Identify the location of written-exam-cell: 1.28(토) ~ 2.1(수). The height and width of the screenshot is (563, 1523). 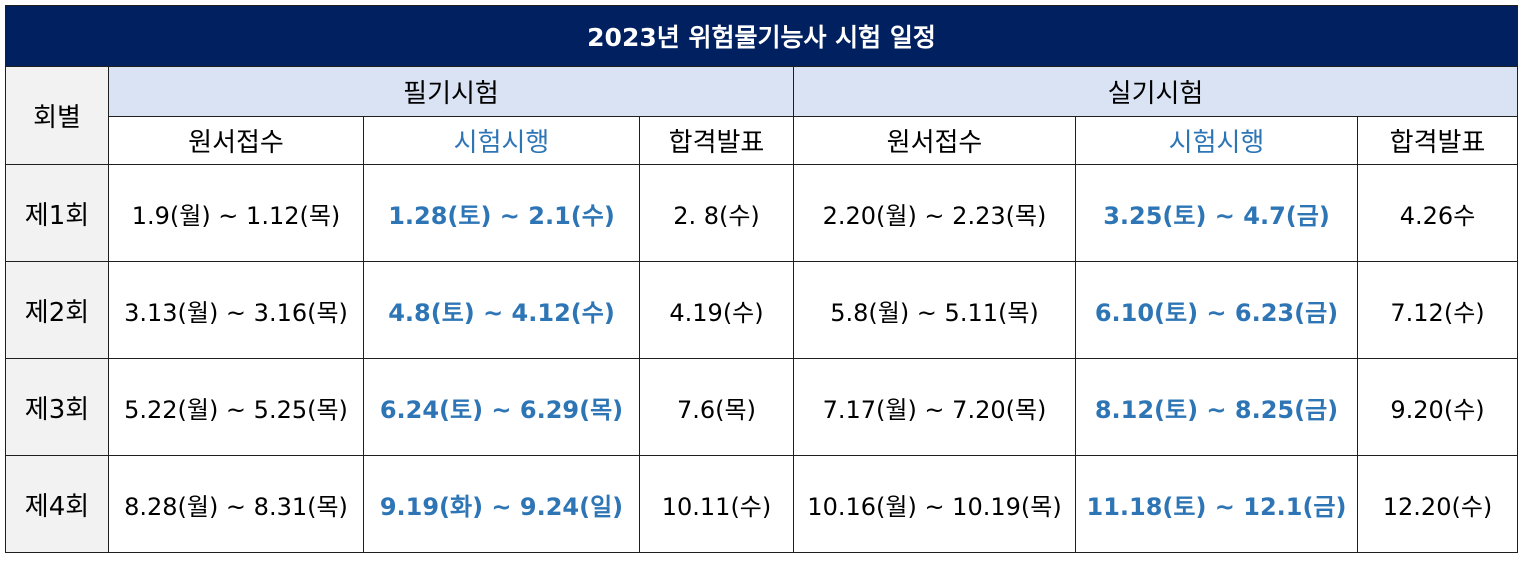
(501, 213).